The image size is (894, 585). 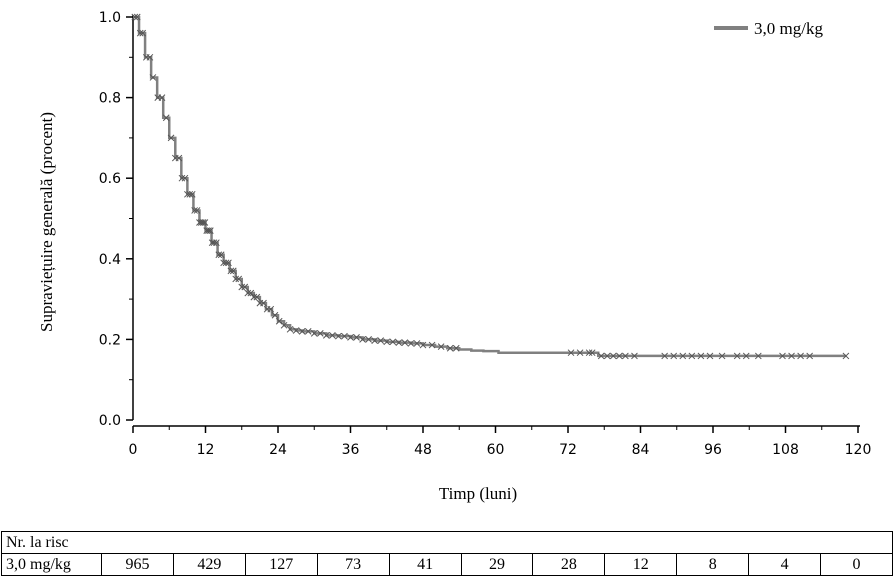 I want to click on x-tick-label: 12, so click(x=206, y=450).